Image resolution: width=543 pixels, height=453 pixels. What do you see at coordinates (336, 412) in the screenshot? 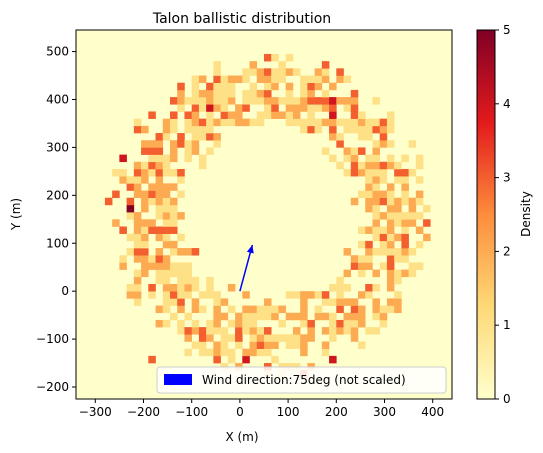
I see `x-tick-label: 200` at bounding box center [336, 412].